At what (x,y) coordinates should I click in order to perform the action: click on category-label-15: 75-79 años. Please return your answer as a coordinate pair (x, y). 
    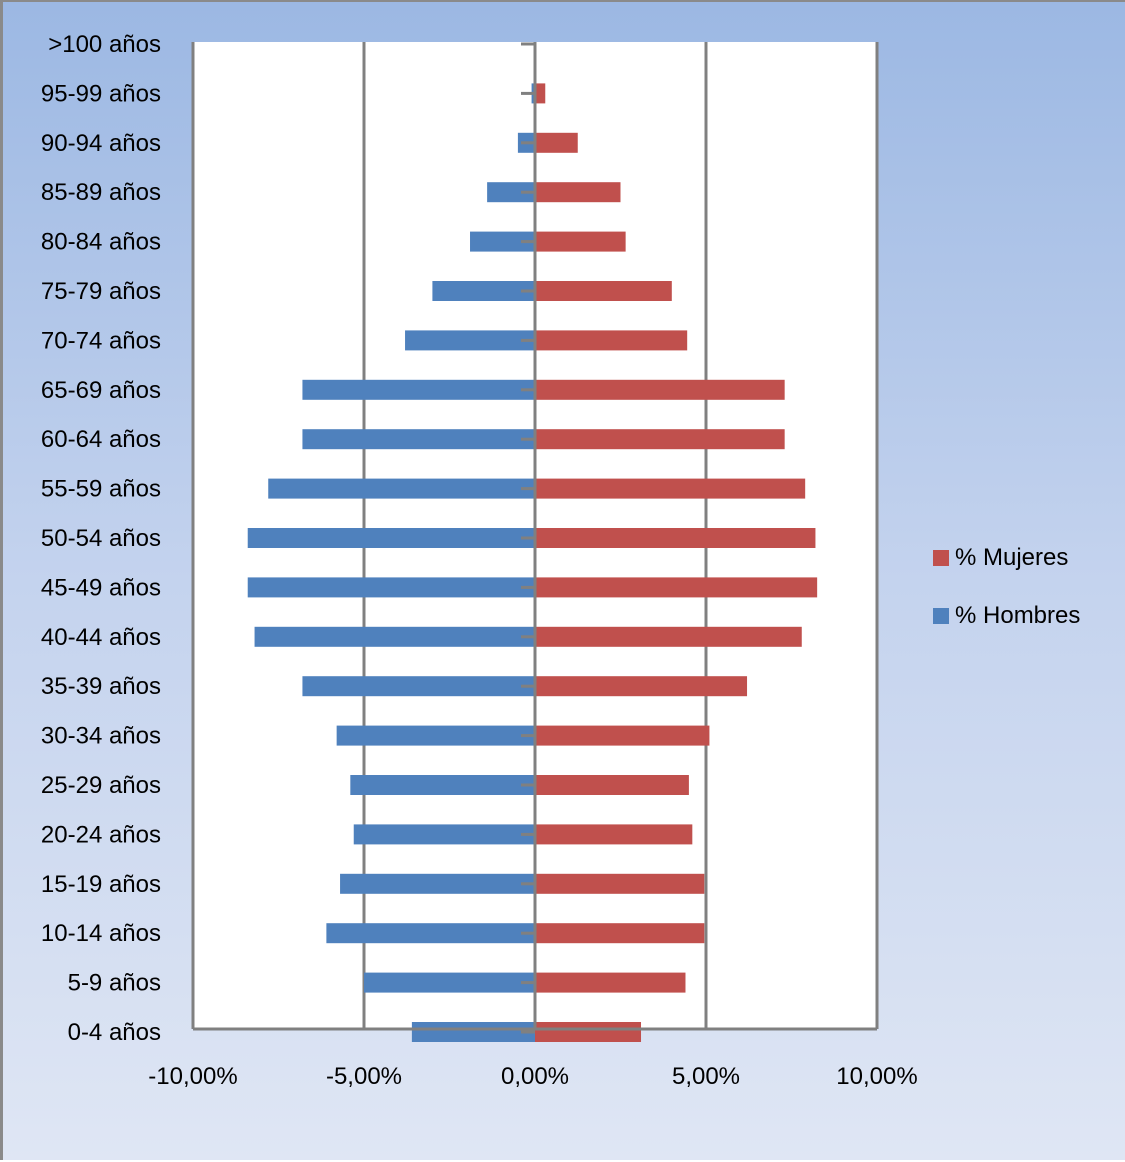
    Looking at the image, I should click on (101, 291).